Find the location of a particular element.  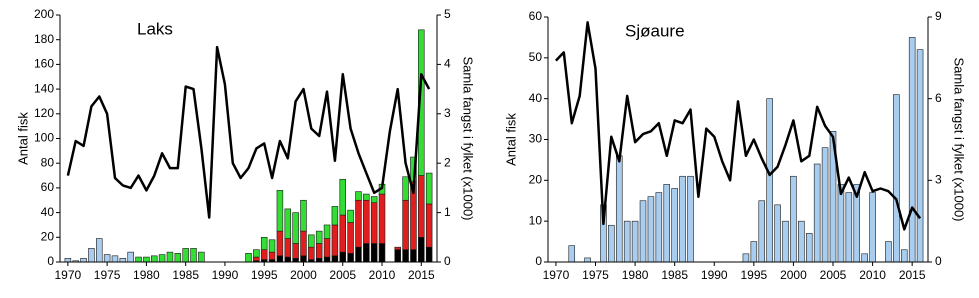

y-tick-label: 140 is located at coordinates (44, 88).